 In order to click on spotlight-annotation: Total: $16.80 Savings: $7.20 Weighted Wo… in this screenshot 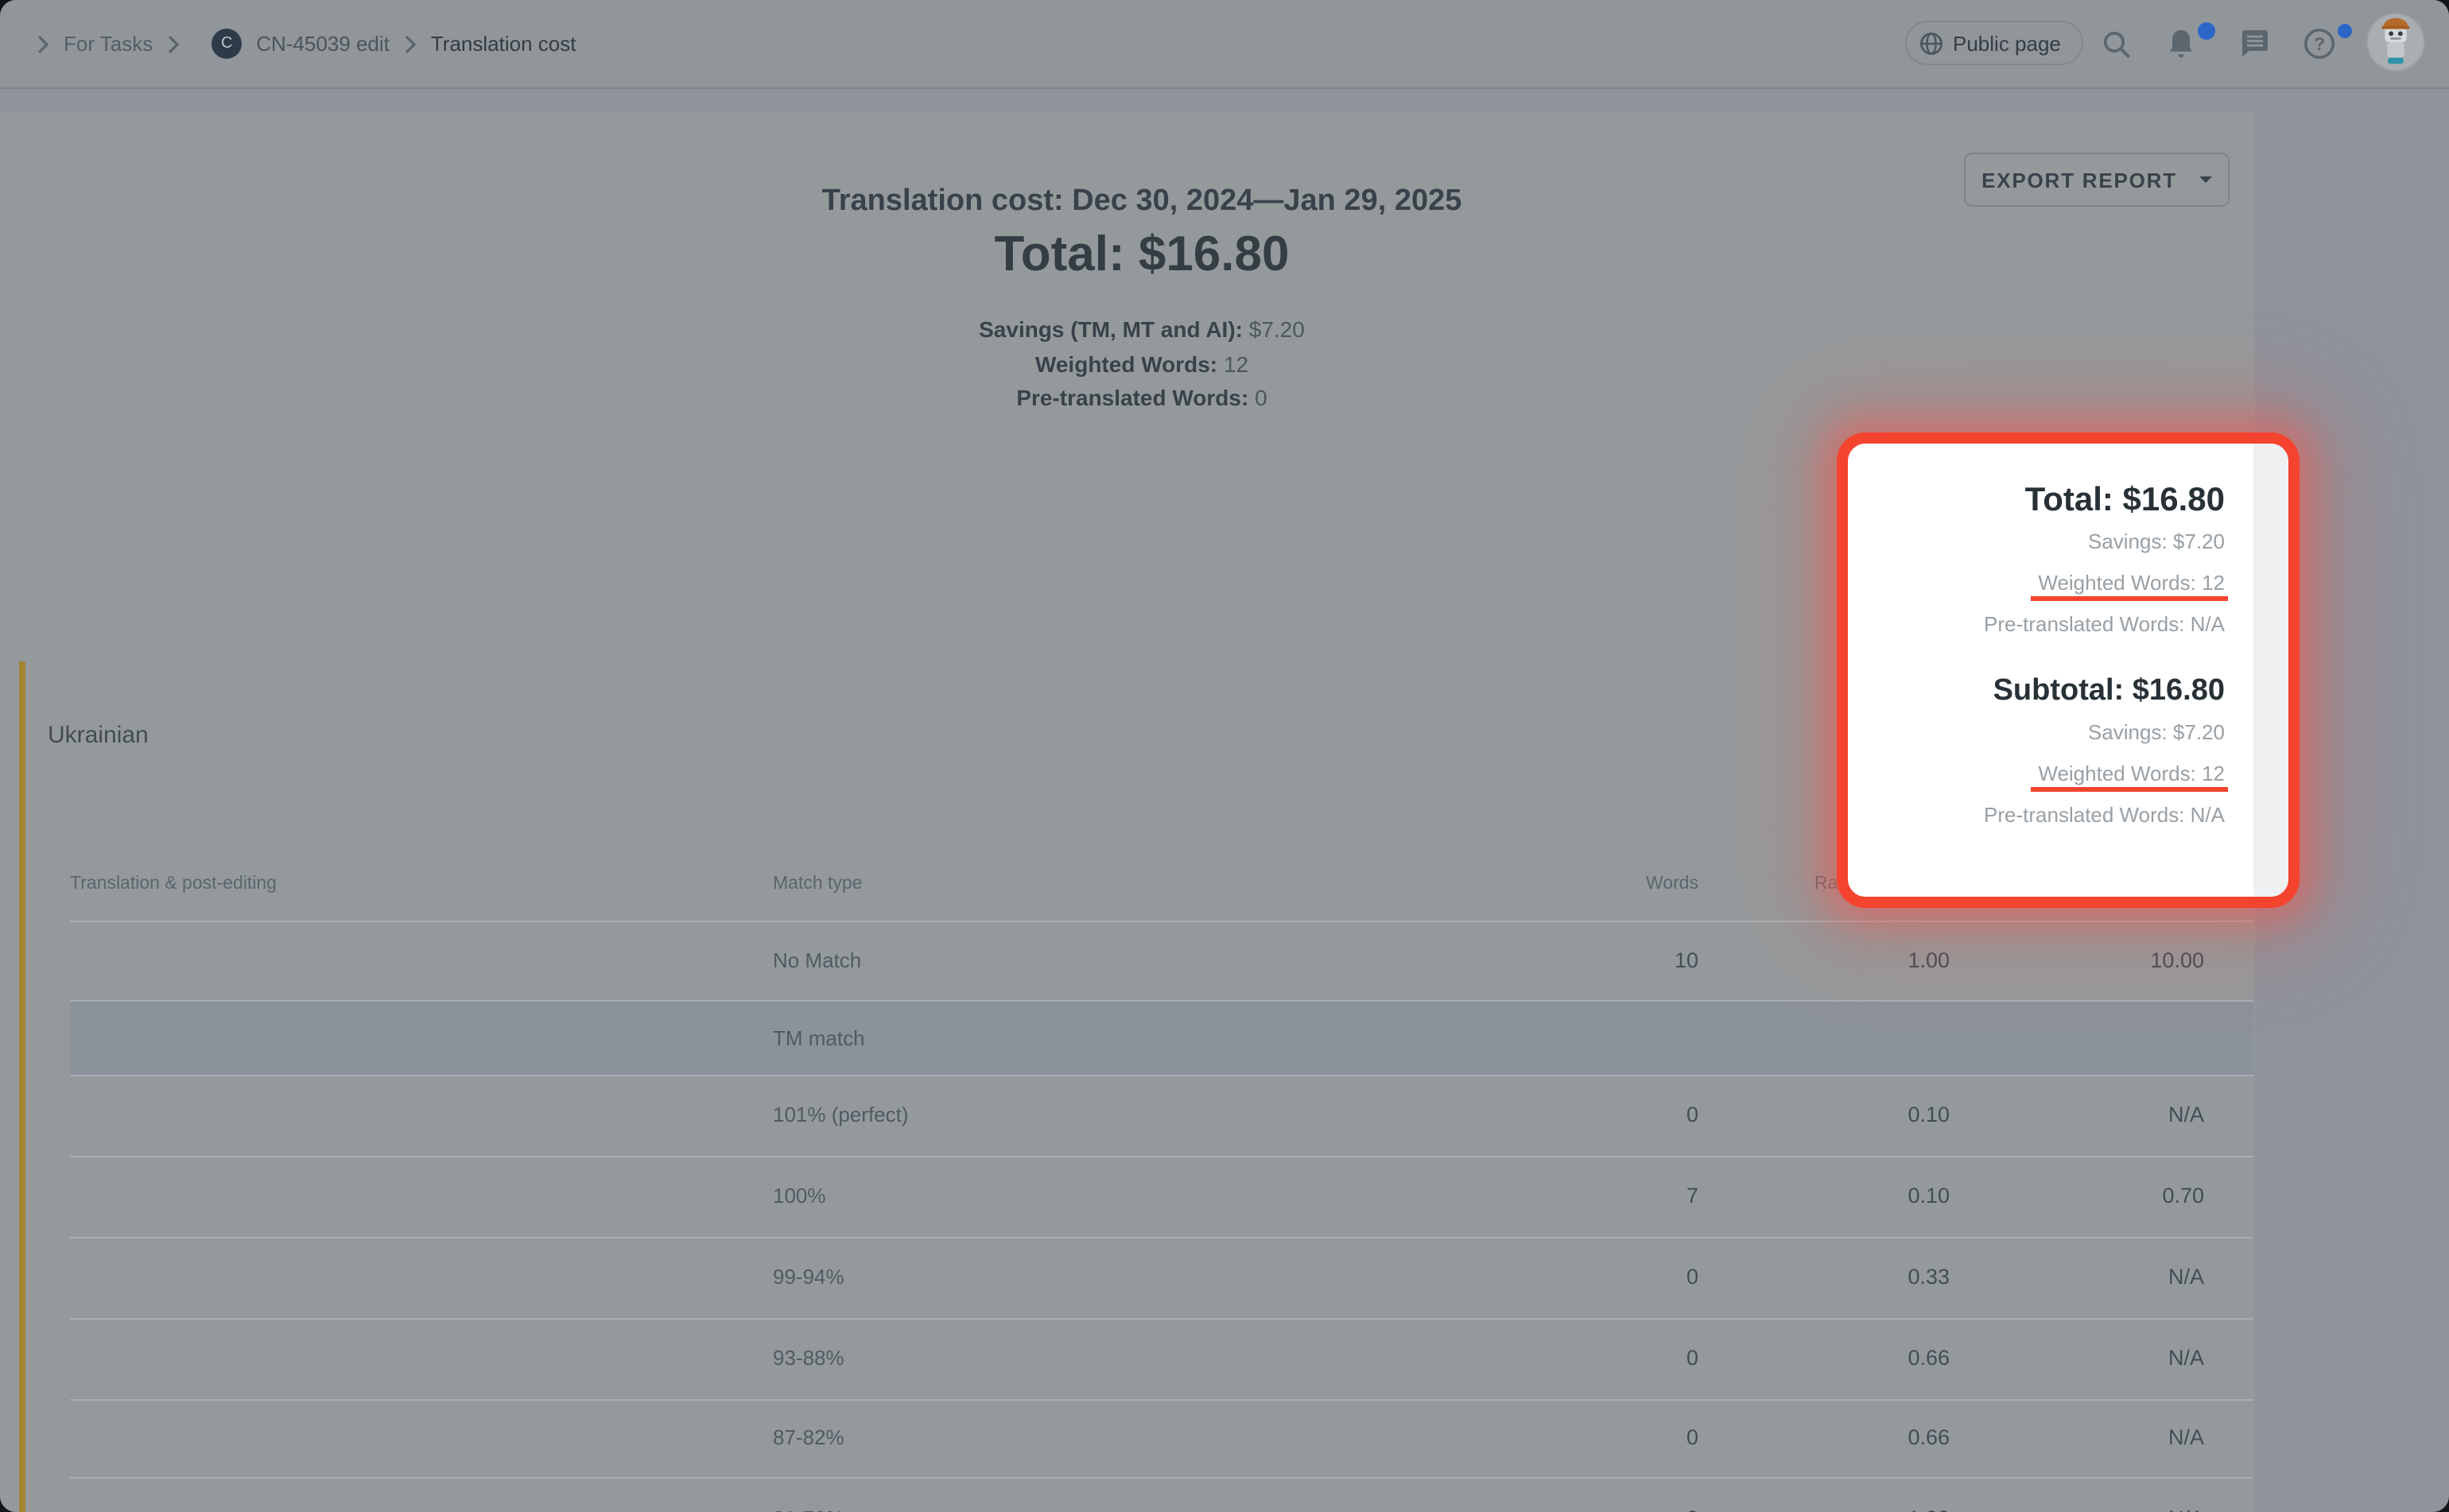, I will do `click(2068, 670)`.